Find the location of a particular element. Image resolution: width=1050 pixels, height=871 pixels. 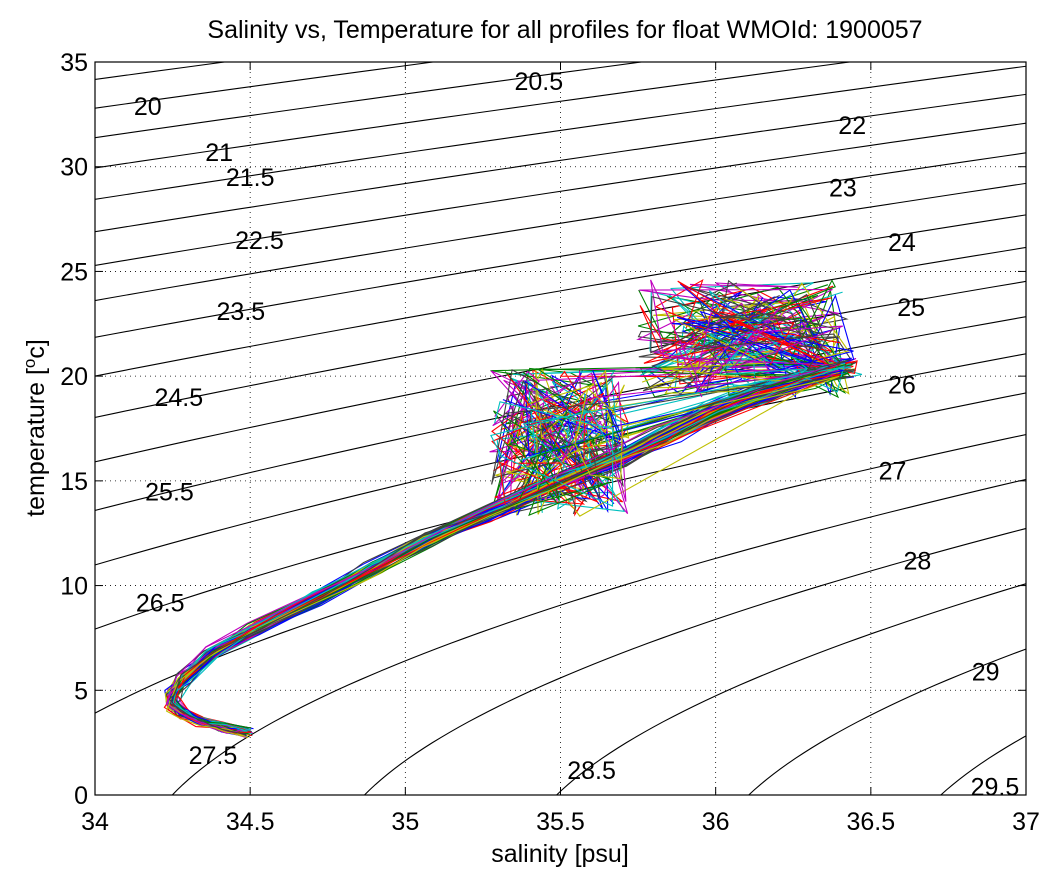

contour-label: 21.5 is located at coordinates (250, 178).